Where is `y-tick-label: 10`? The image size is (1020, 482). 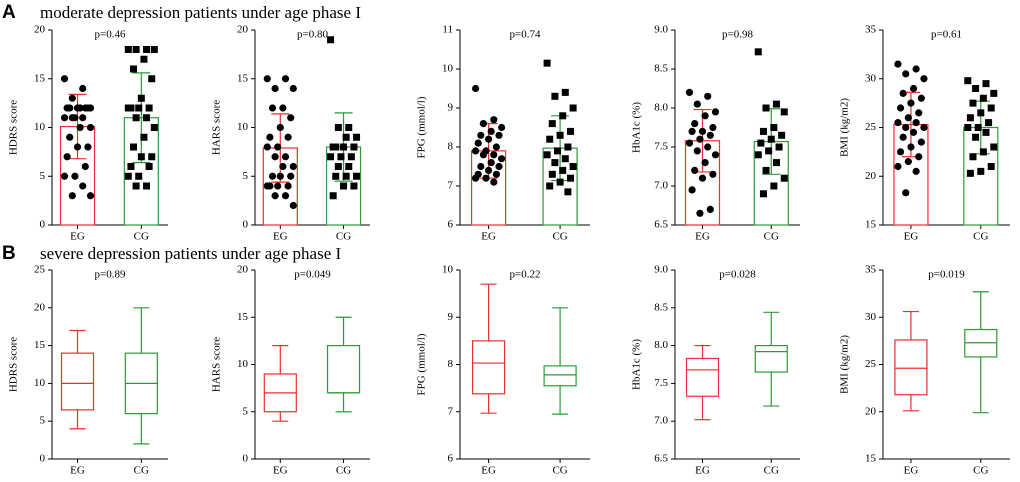 y-tick-label: 10 is located at coordinates (243, 364).